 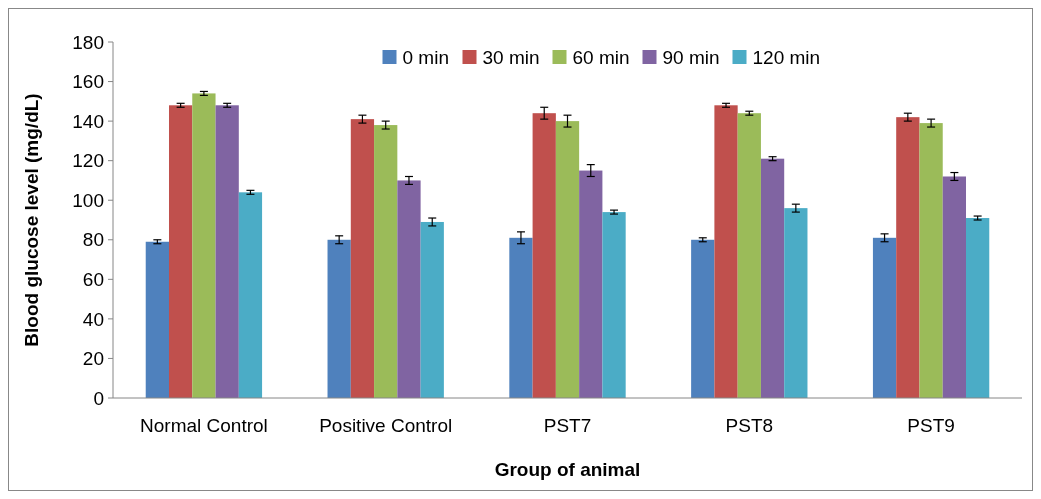 What do you see at coordinates (749, 425) in the screenshot?
I see `x-tick-label: PST8` at bounding box center [749, 425].